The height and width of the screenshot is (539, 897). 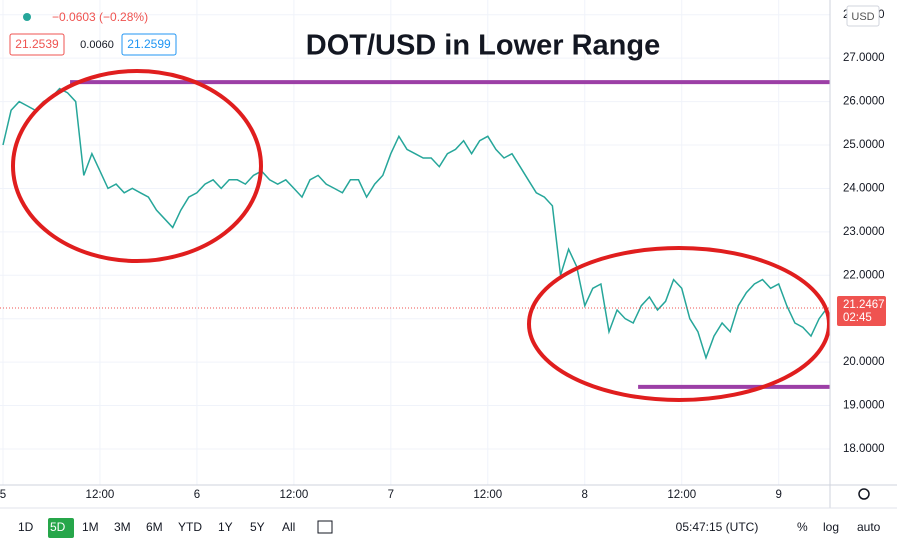 I want to click on ask: 21.2599, so click(x=149, y=44).